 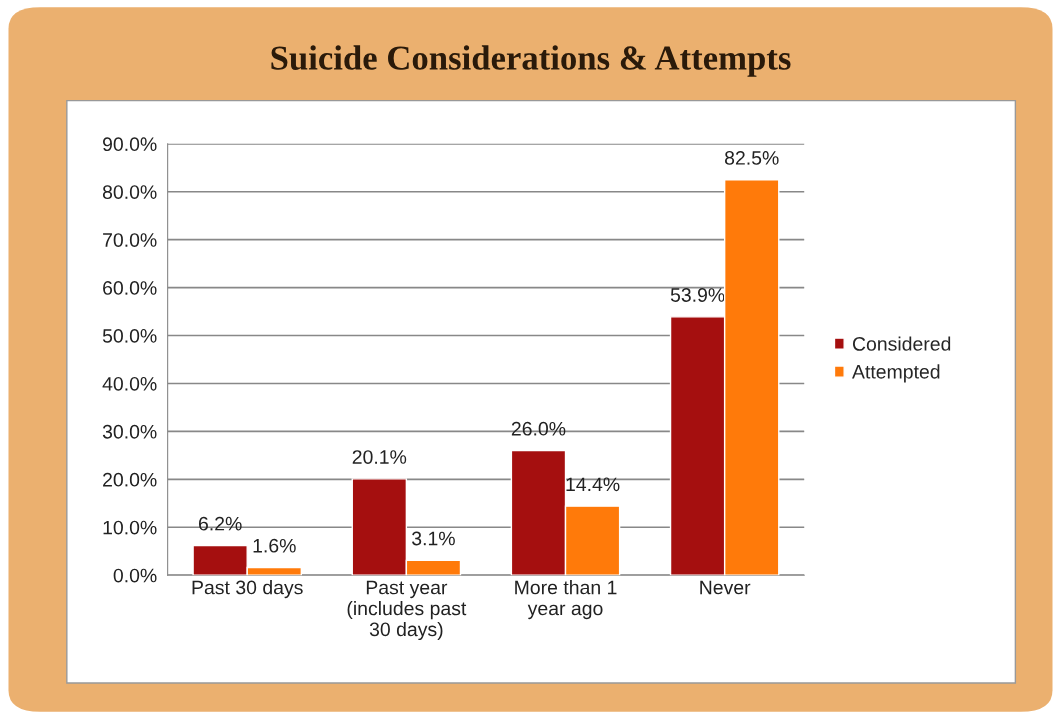 I want to click on legend-label: Attempted, so click(x=896, y=373).